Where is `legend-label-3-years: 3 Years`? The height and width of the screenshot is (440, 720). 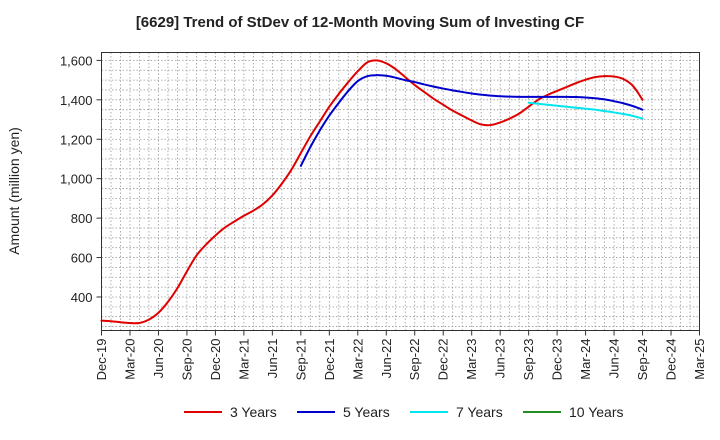
legend-label-3-years: 3 Years is located at coordinates (253, 412).